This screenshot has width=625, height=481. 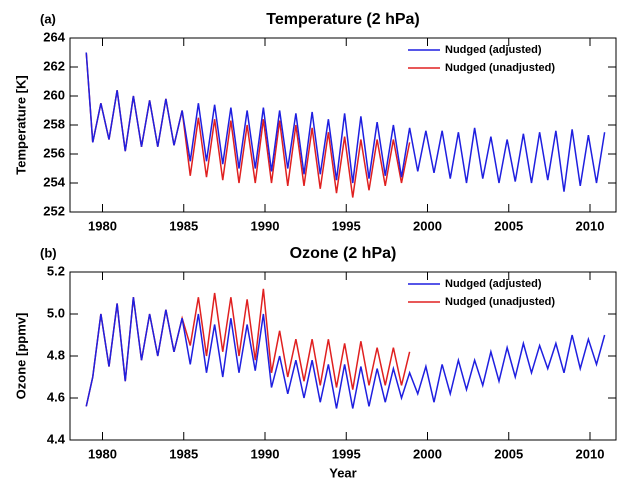 I want to click on y-tick-label: 258, so click(x=54, y=123).